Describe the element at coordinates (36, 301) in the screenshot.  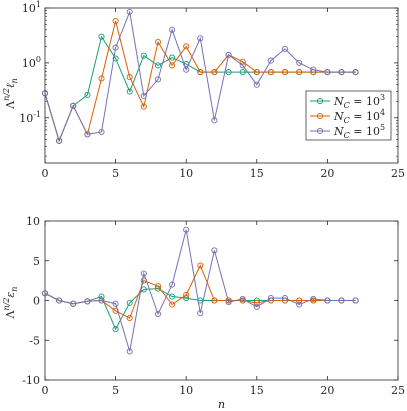
I see `y-tick-label: 0` at that location.